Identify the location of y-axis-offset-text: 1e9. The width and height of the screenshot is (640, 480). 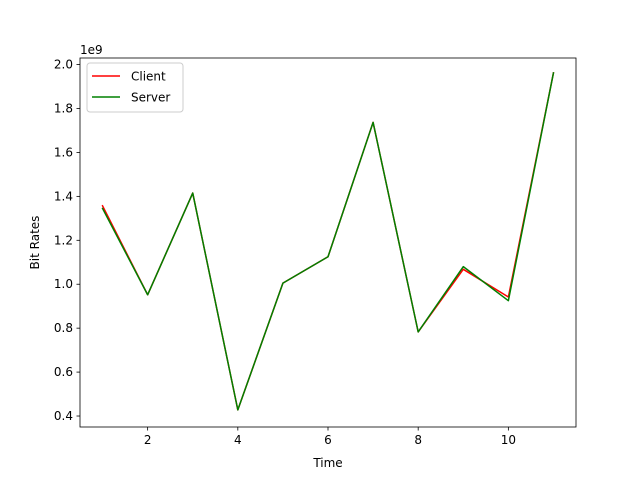
(91, 50).